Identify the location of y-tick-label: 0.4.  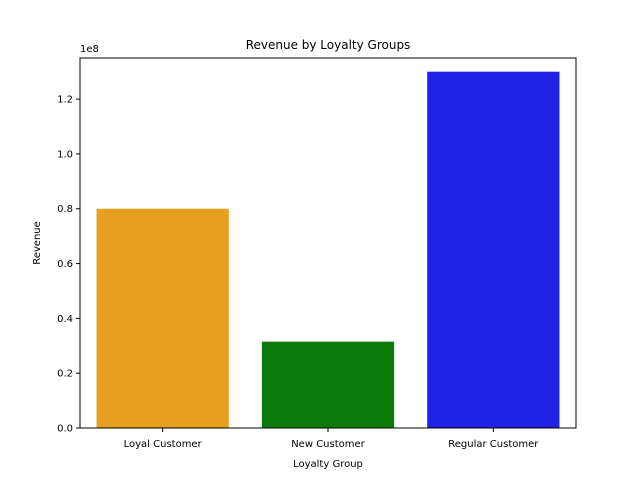
(65, 319).